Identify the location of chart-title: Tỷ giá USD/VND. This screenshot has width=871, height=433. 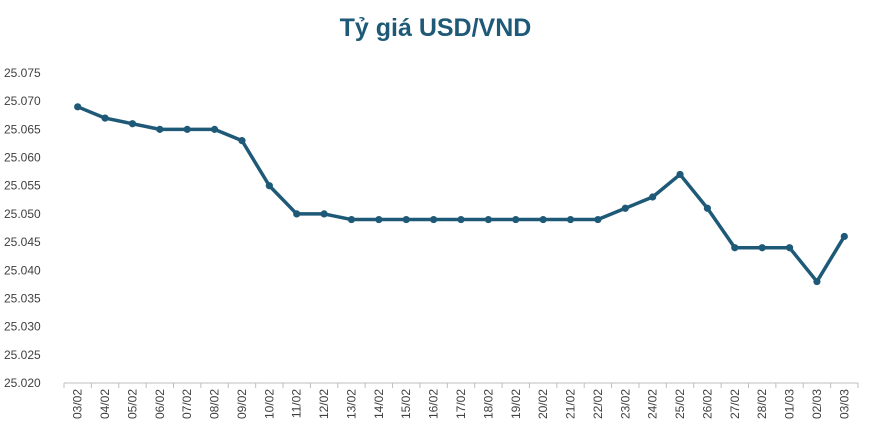
(435, 28).